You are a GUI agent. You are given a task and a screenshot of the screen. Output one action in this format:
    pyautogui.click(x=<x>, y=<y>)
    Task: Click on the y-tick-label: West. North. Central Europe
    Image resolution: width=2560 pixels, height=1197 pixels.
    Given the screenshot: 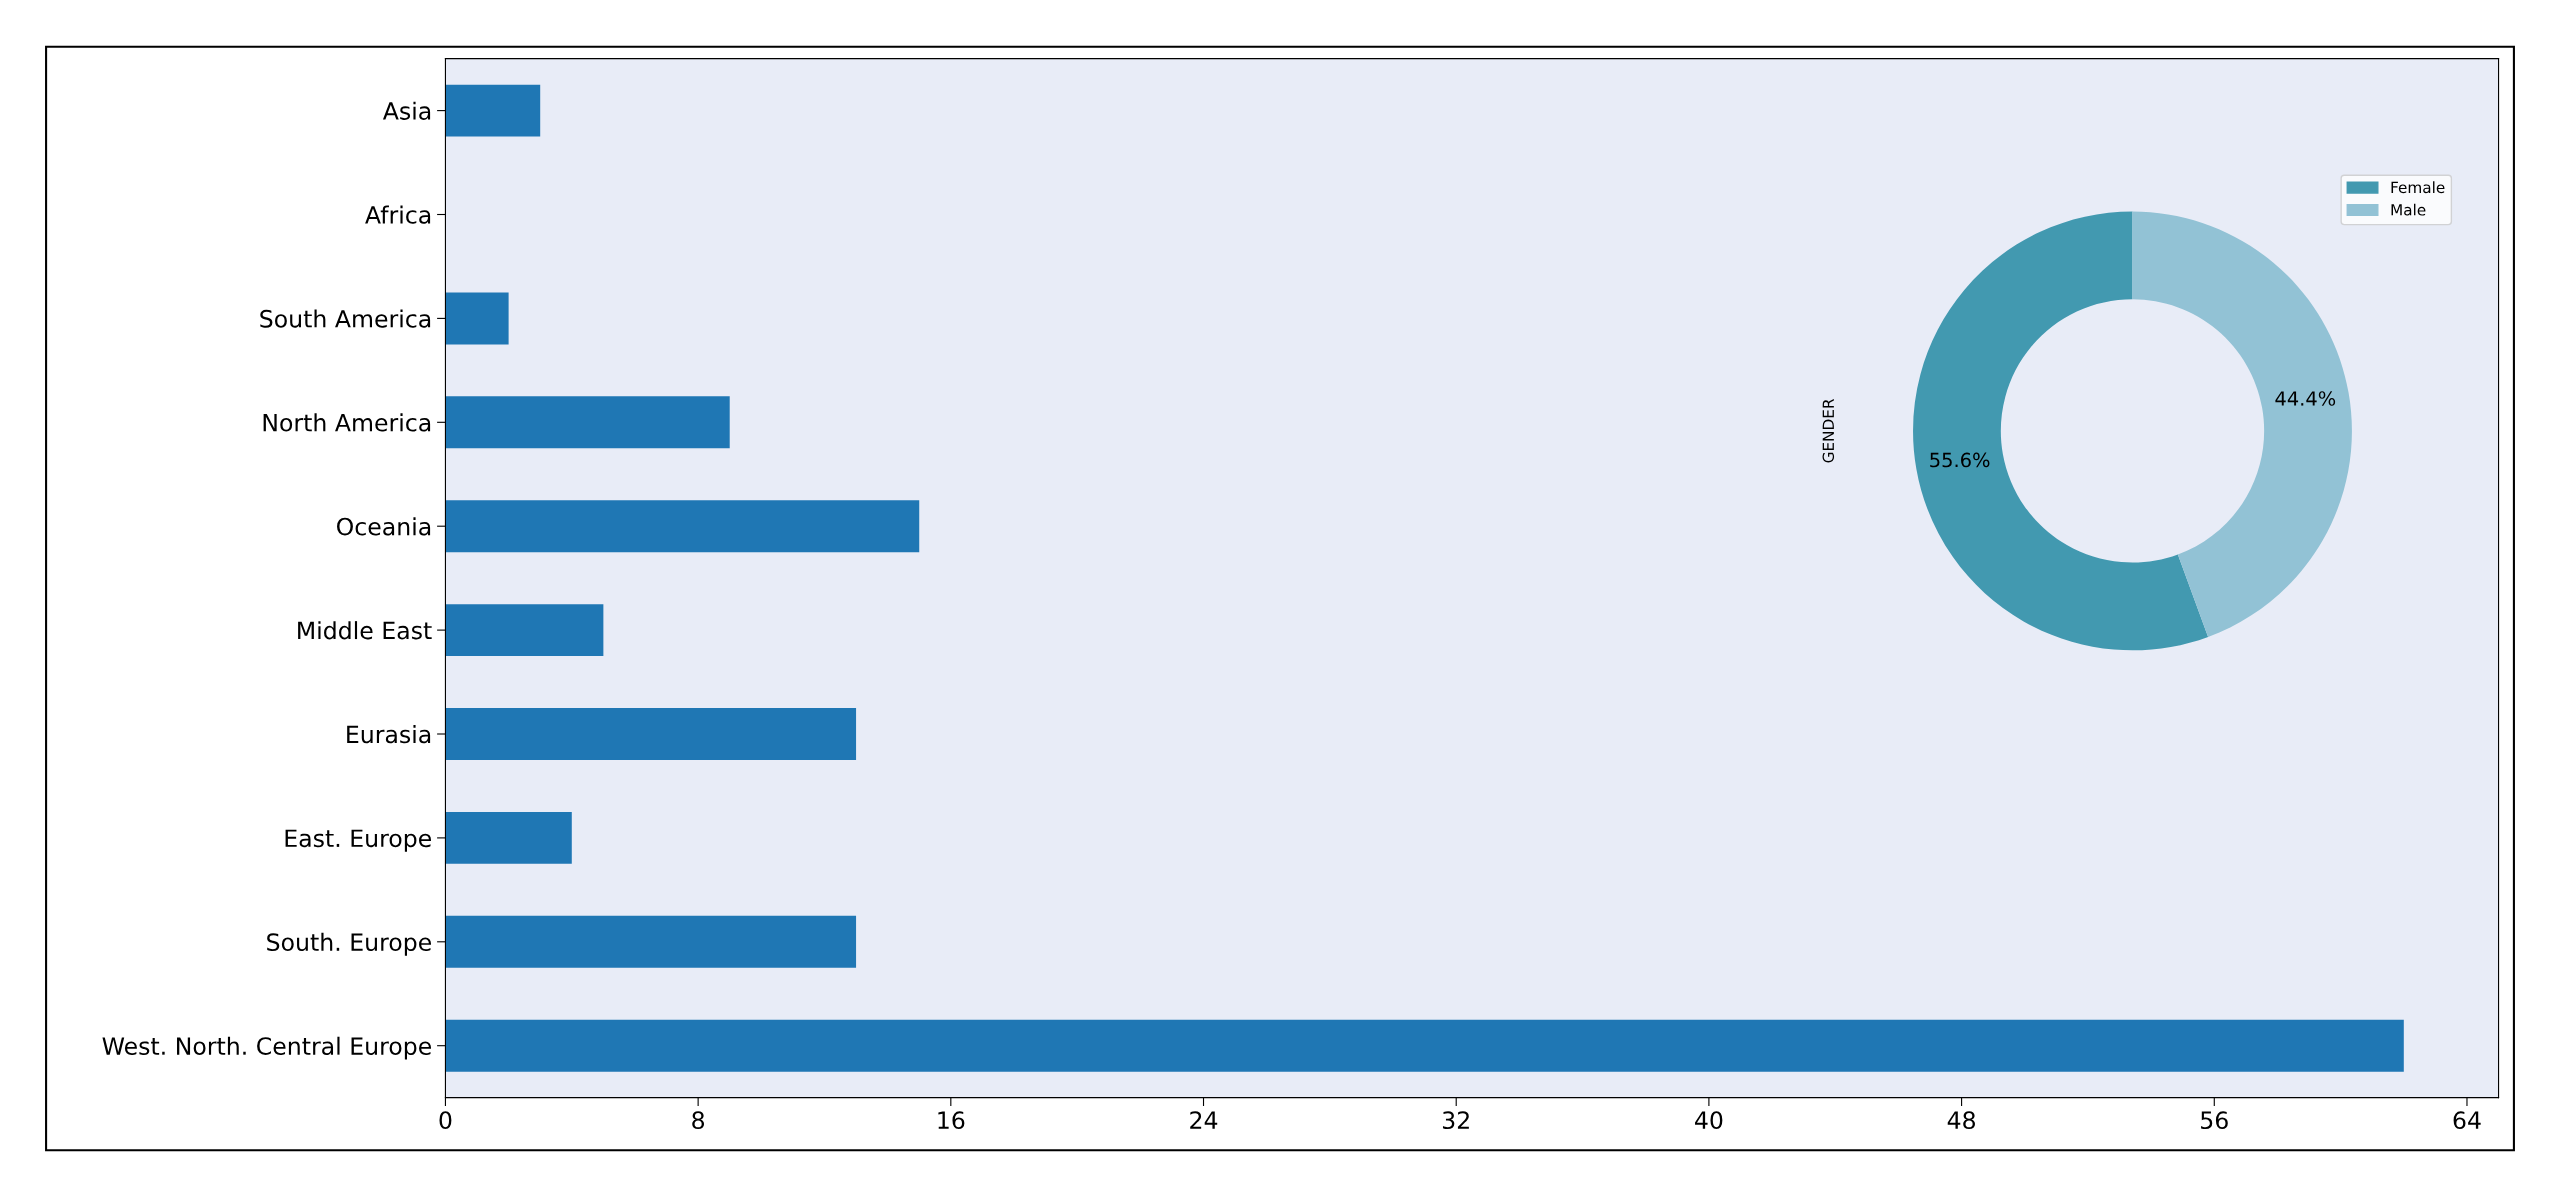 What is the action you would take?
    pyautogui.click(x=266, y=1048)
    